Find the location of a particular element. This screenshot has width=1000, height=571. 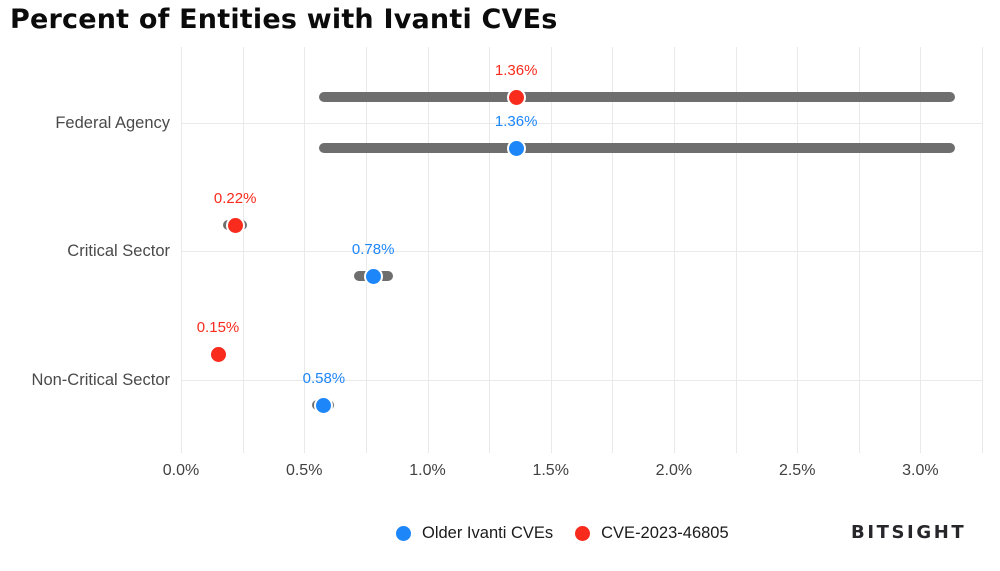

legend-item-cve-2023-46805: CVE-2023-46805 is located at coordinates (652, 533).